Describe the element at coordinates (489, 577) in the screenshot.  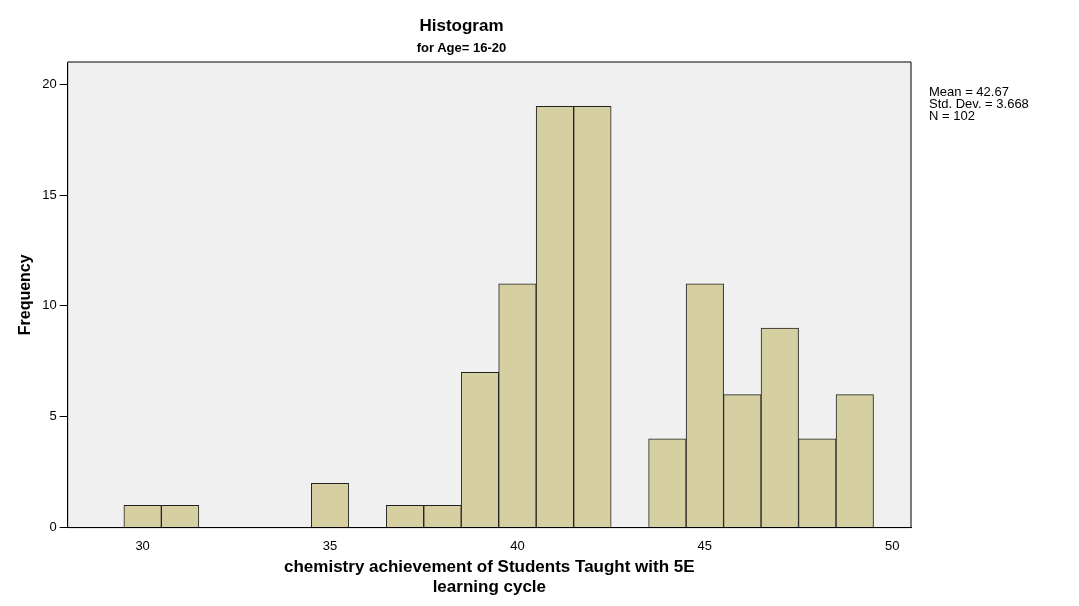
I see `x-axis-title: chemistry achievement of Students Taught with 5E learning cycle` at that location.